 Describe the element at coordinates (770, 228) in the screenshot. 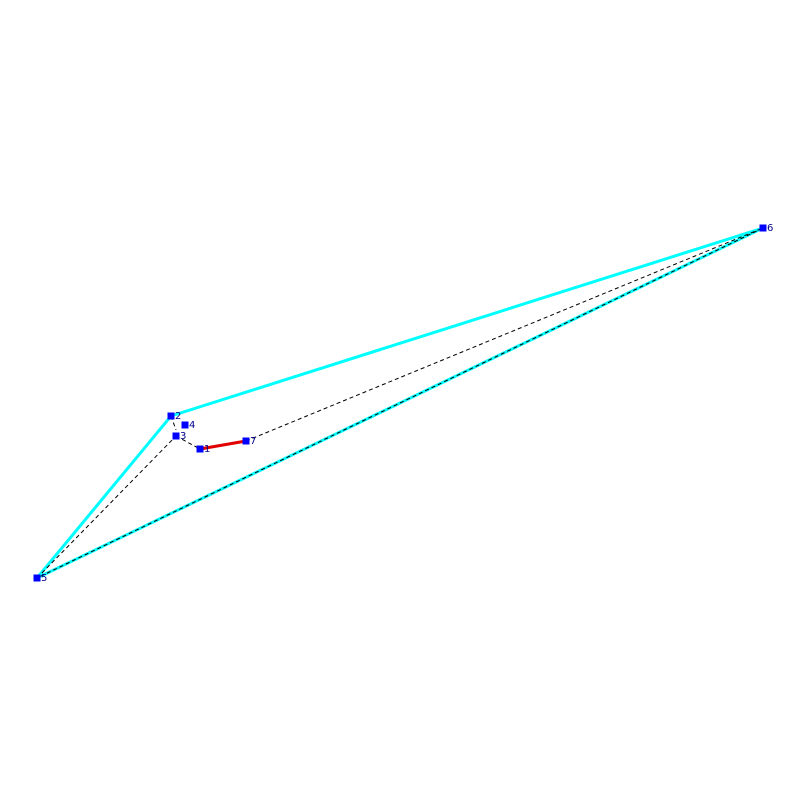

I see `node-label: 6` at that location.